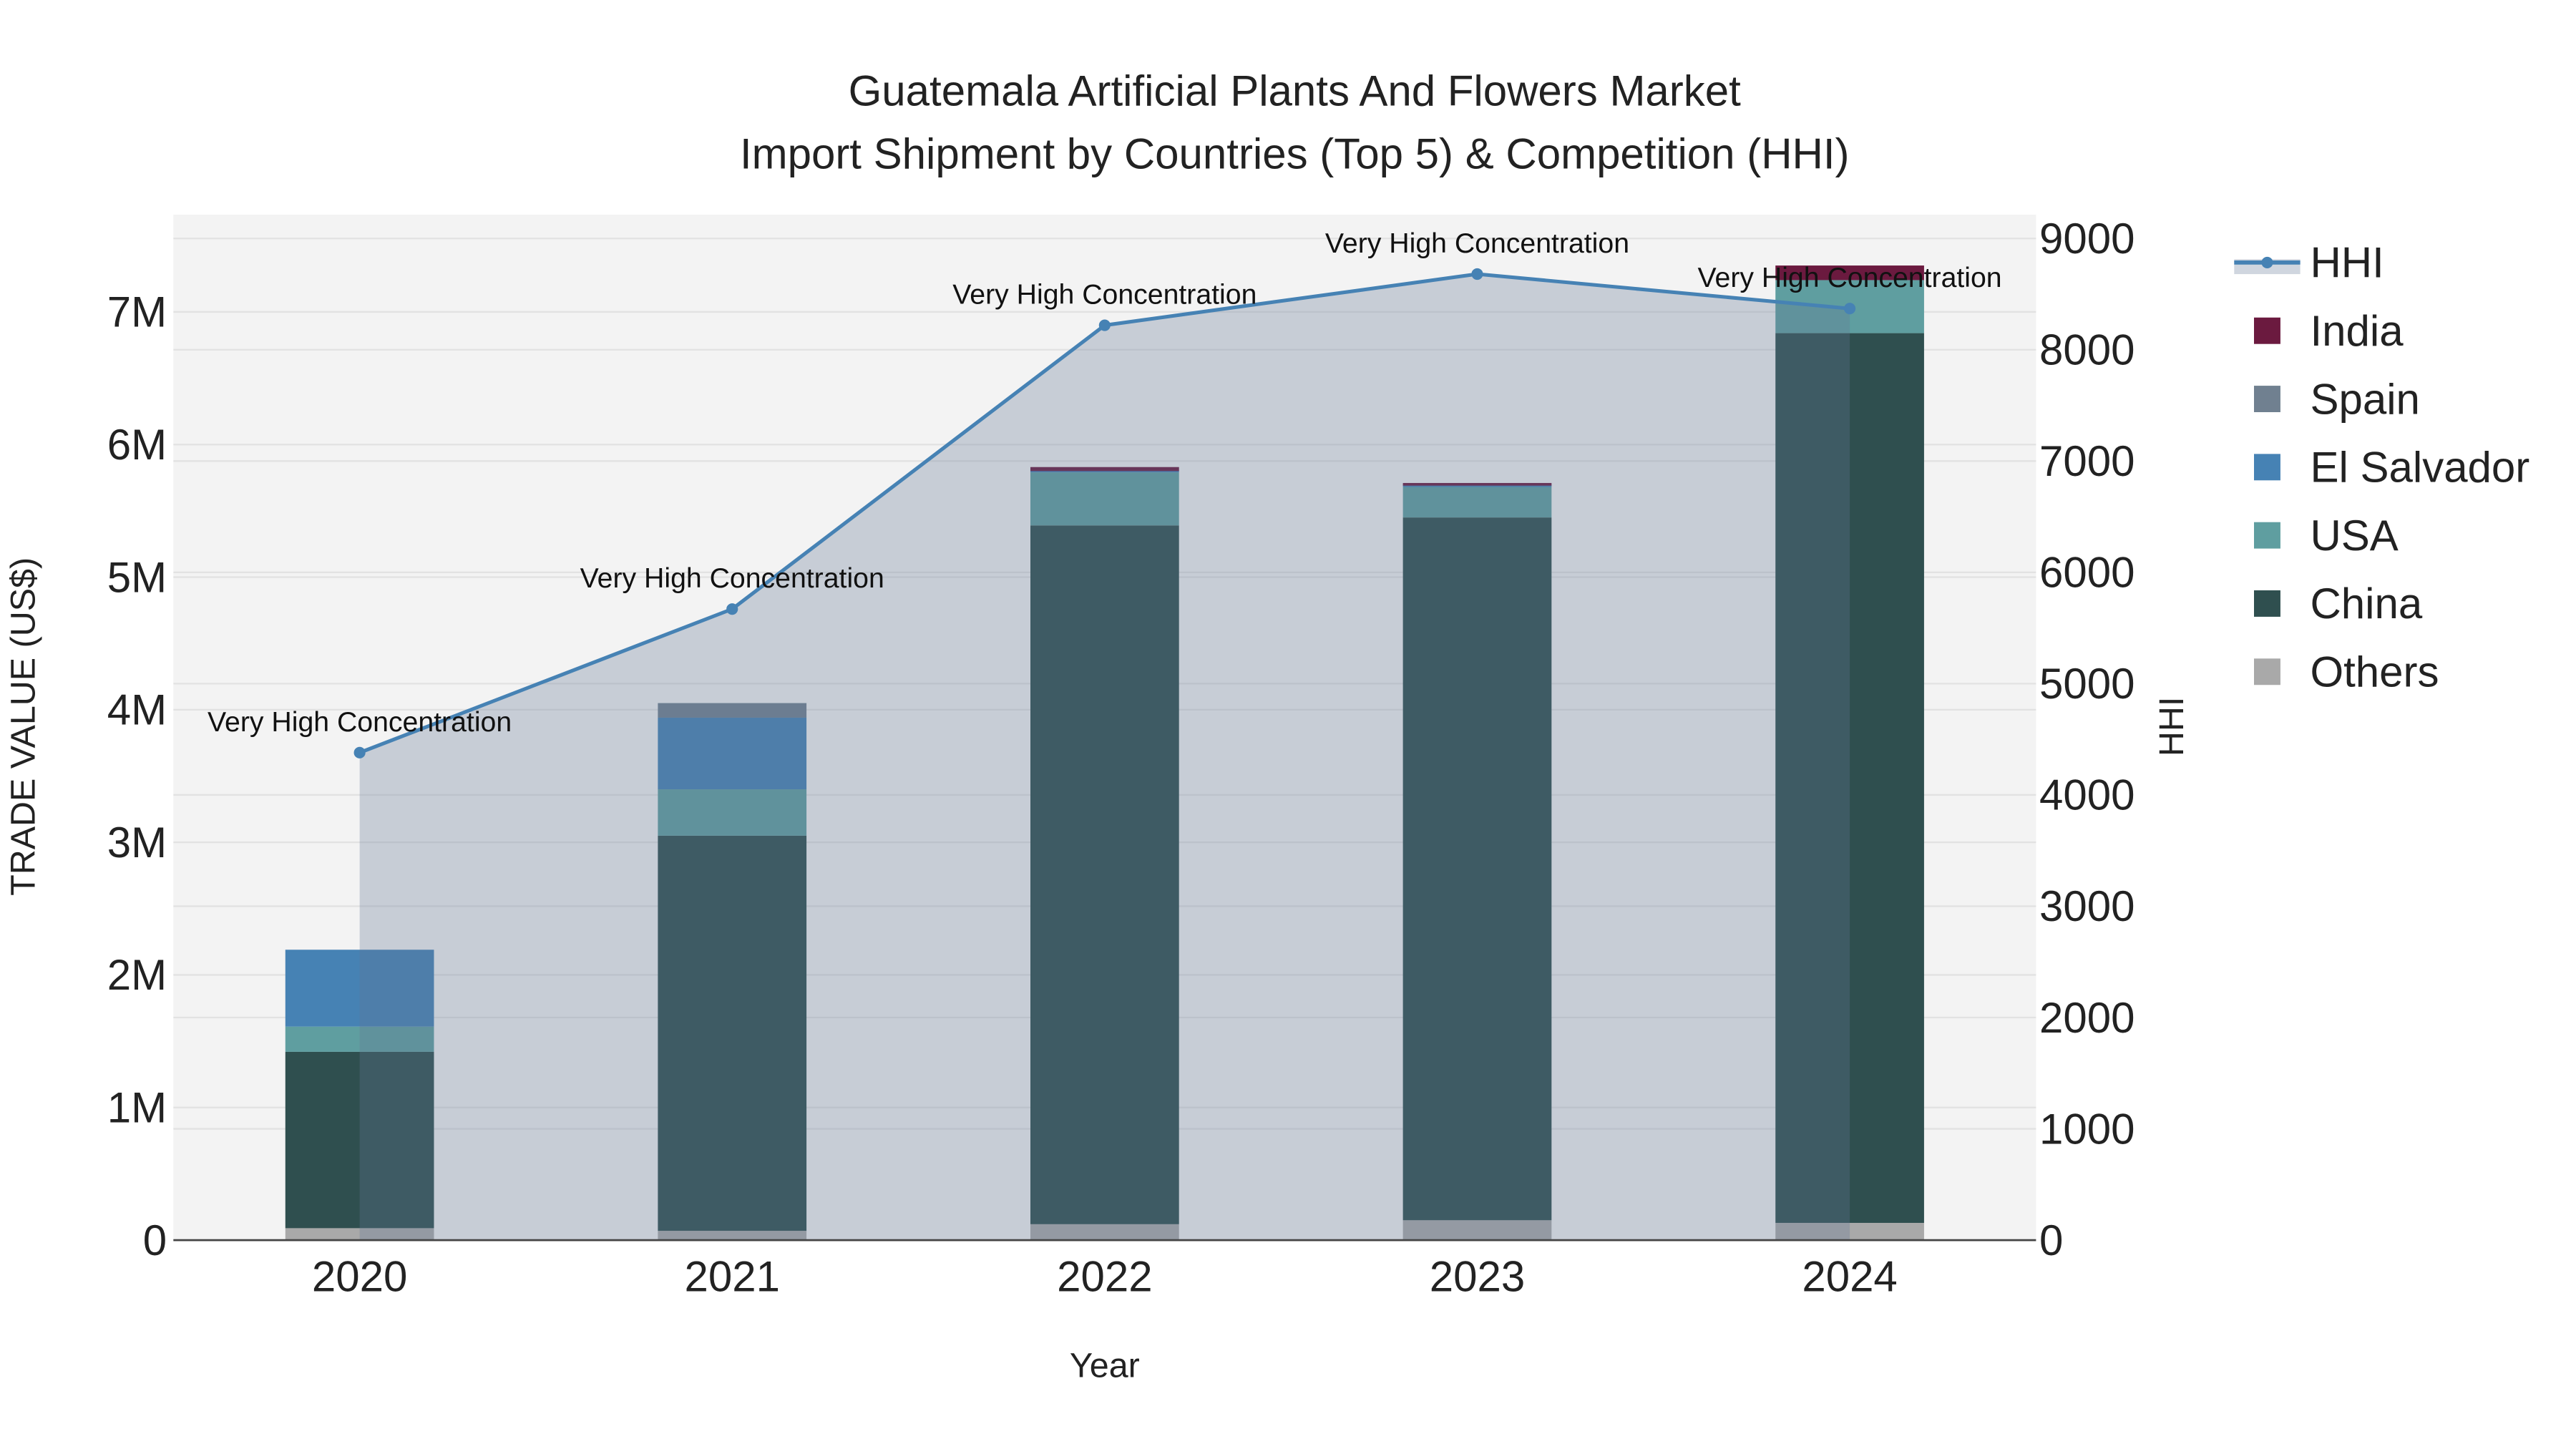 The height and width of the screenshot is (1449, 2576). I want to click on y-tick-label: 6M, so click(137, 445).